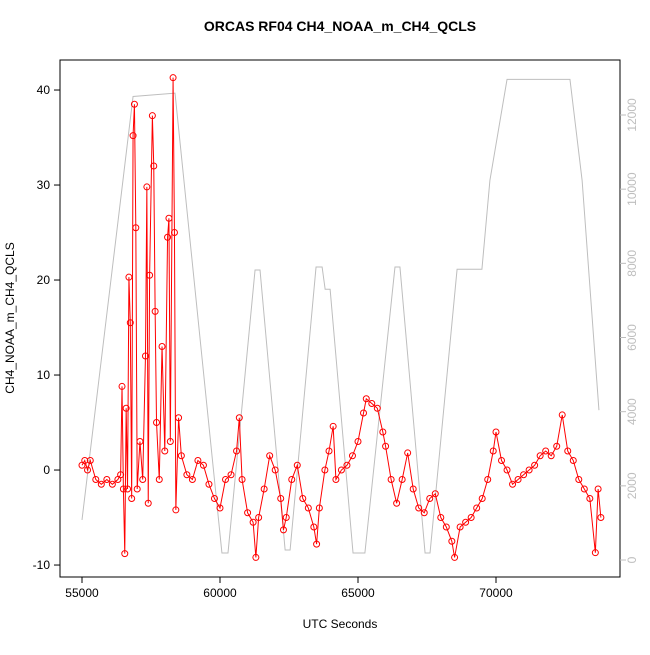  I want to click on y-tick-label: -10, so click(42, 565).